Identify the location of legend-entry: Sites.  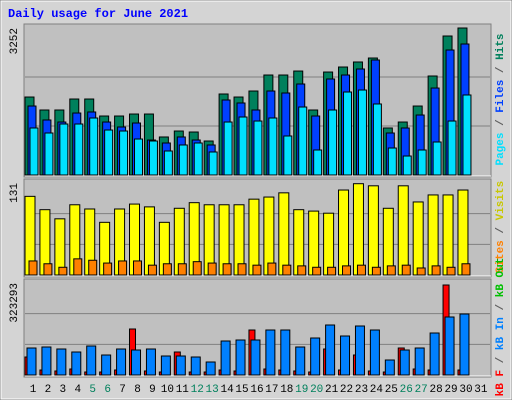
(501, 256).